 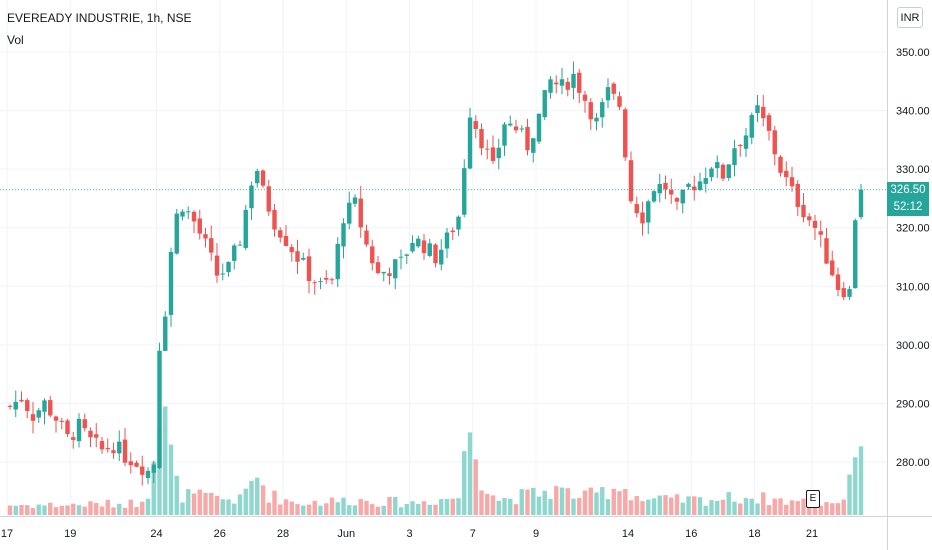 What do you see at coordinates (7, 534) in the screenshot?
I see `x-tick-label: 17` at bounding box center [7, 534].